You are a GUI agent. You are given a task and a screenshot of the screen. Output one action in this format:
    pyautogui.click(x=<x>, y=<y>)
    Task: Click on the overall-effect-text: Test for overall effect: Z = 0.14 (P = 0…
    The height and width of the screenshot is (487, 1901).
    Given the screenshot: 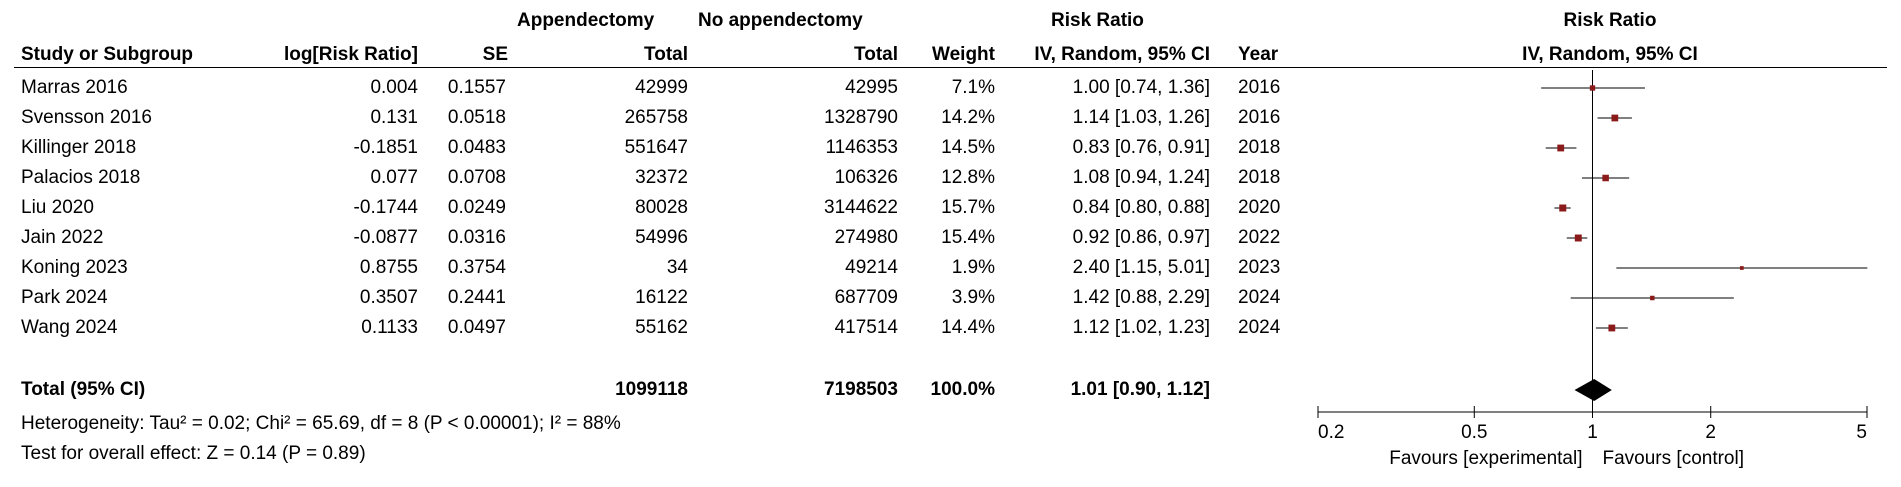 What is the action you would take?
    pyautogui.click(x=193, y=453)
    